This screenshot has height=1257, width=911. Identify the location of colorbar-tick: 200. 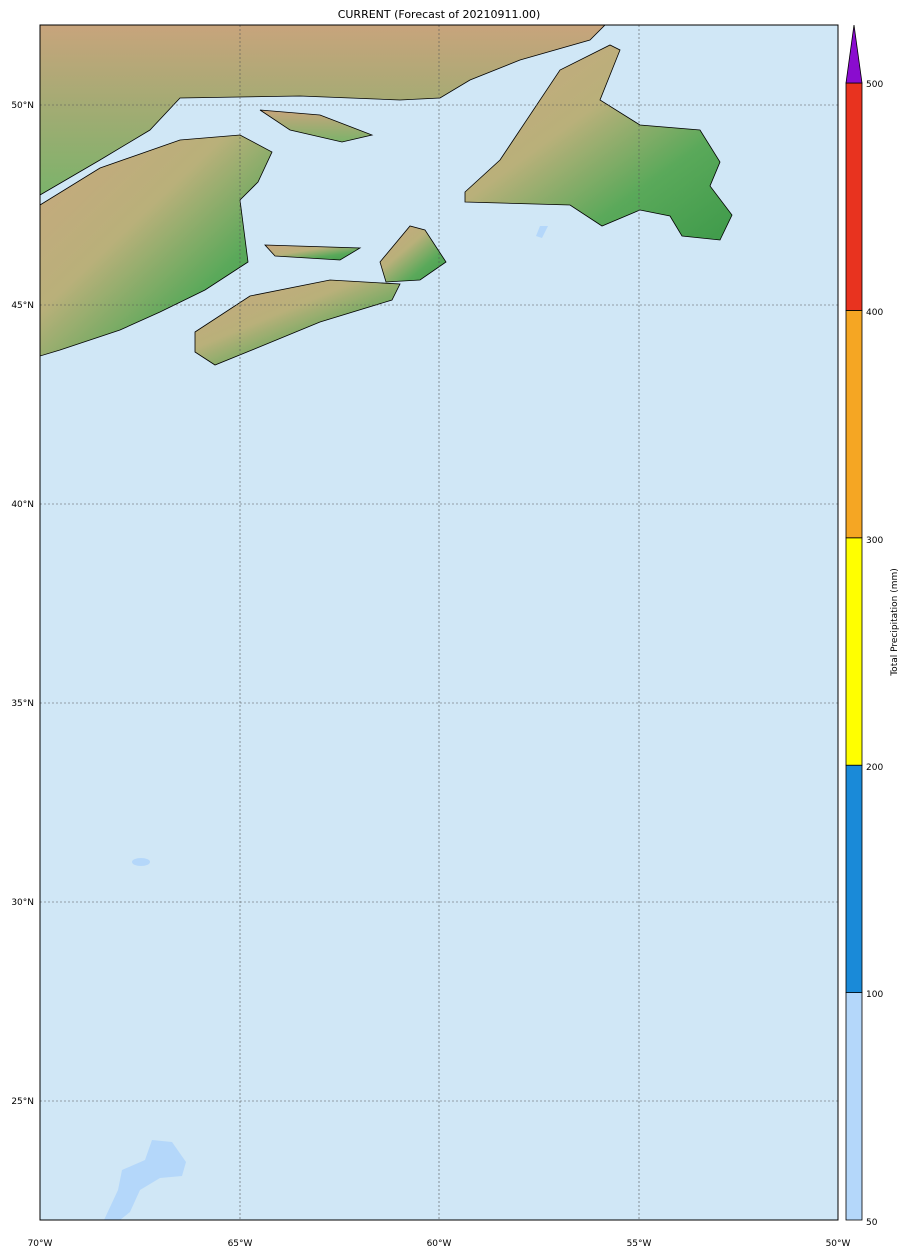
(874, 768).